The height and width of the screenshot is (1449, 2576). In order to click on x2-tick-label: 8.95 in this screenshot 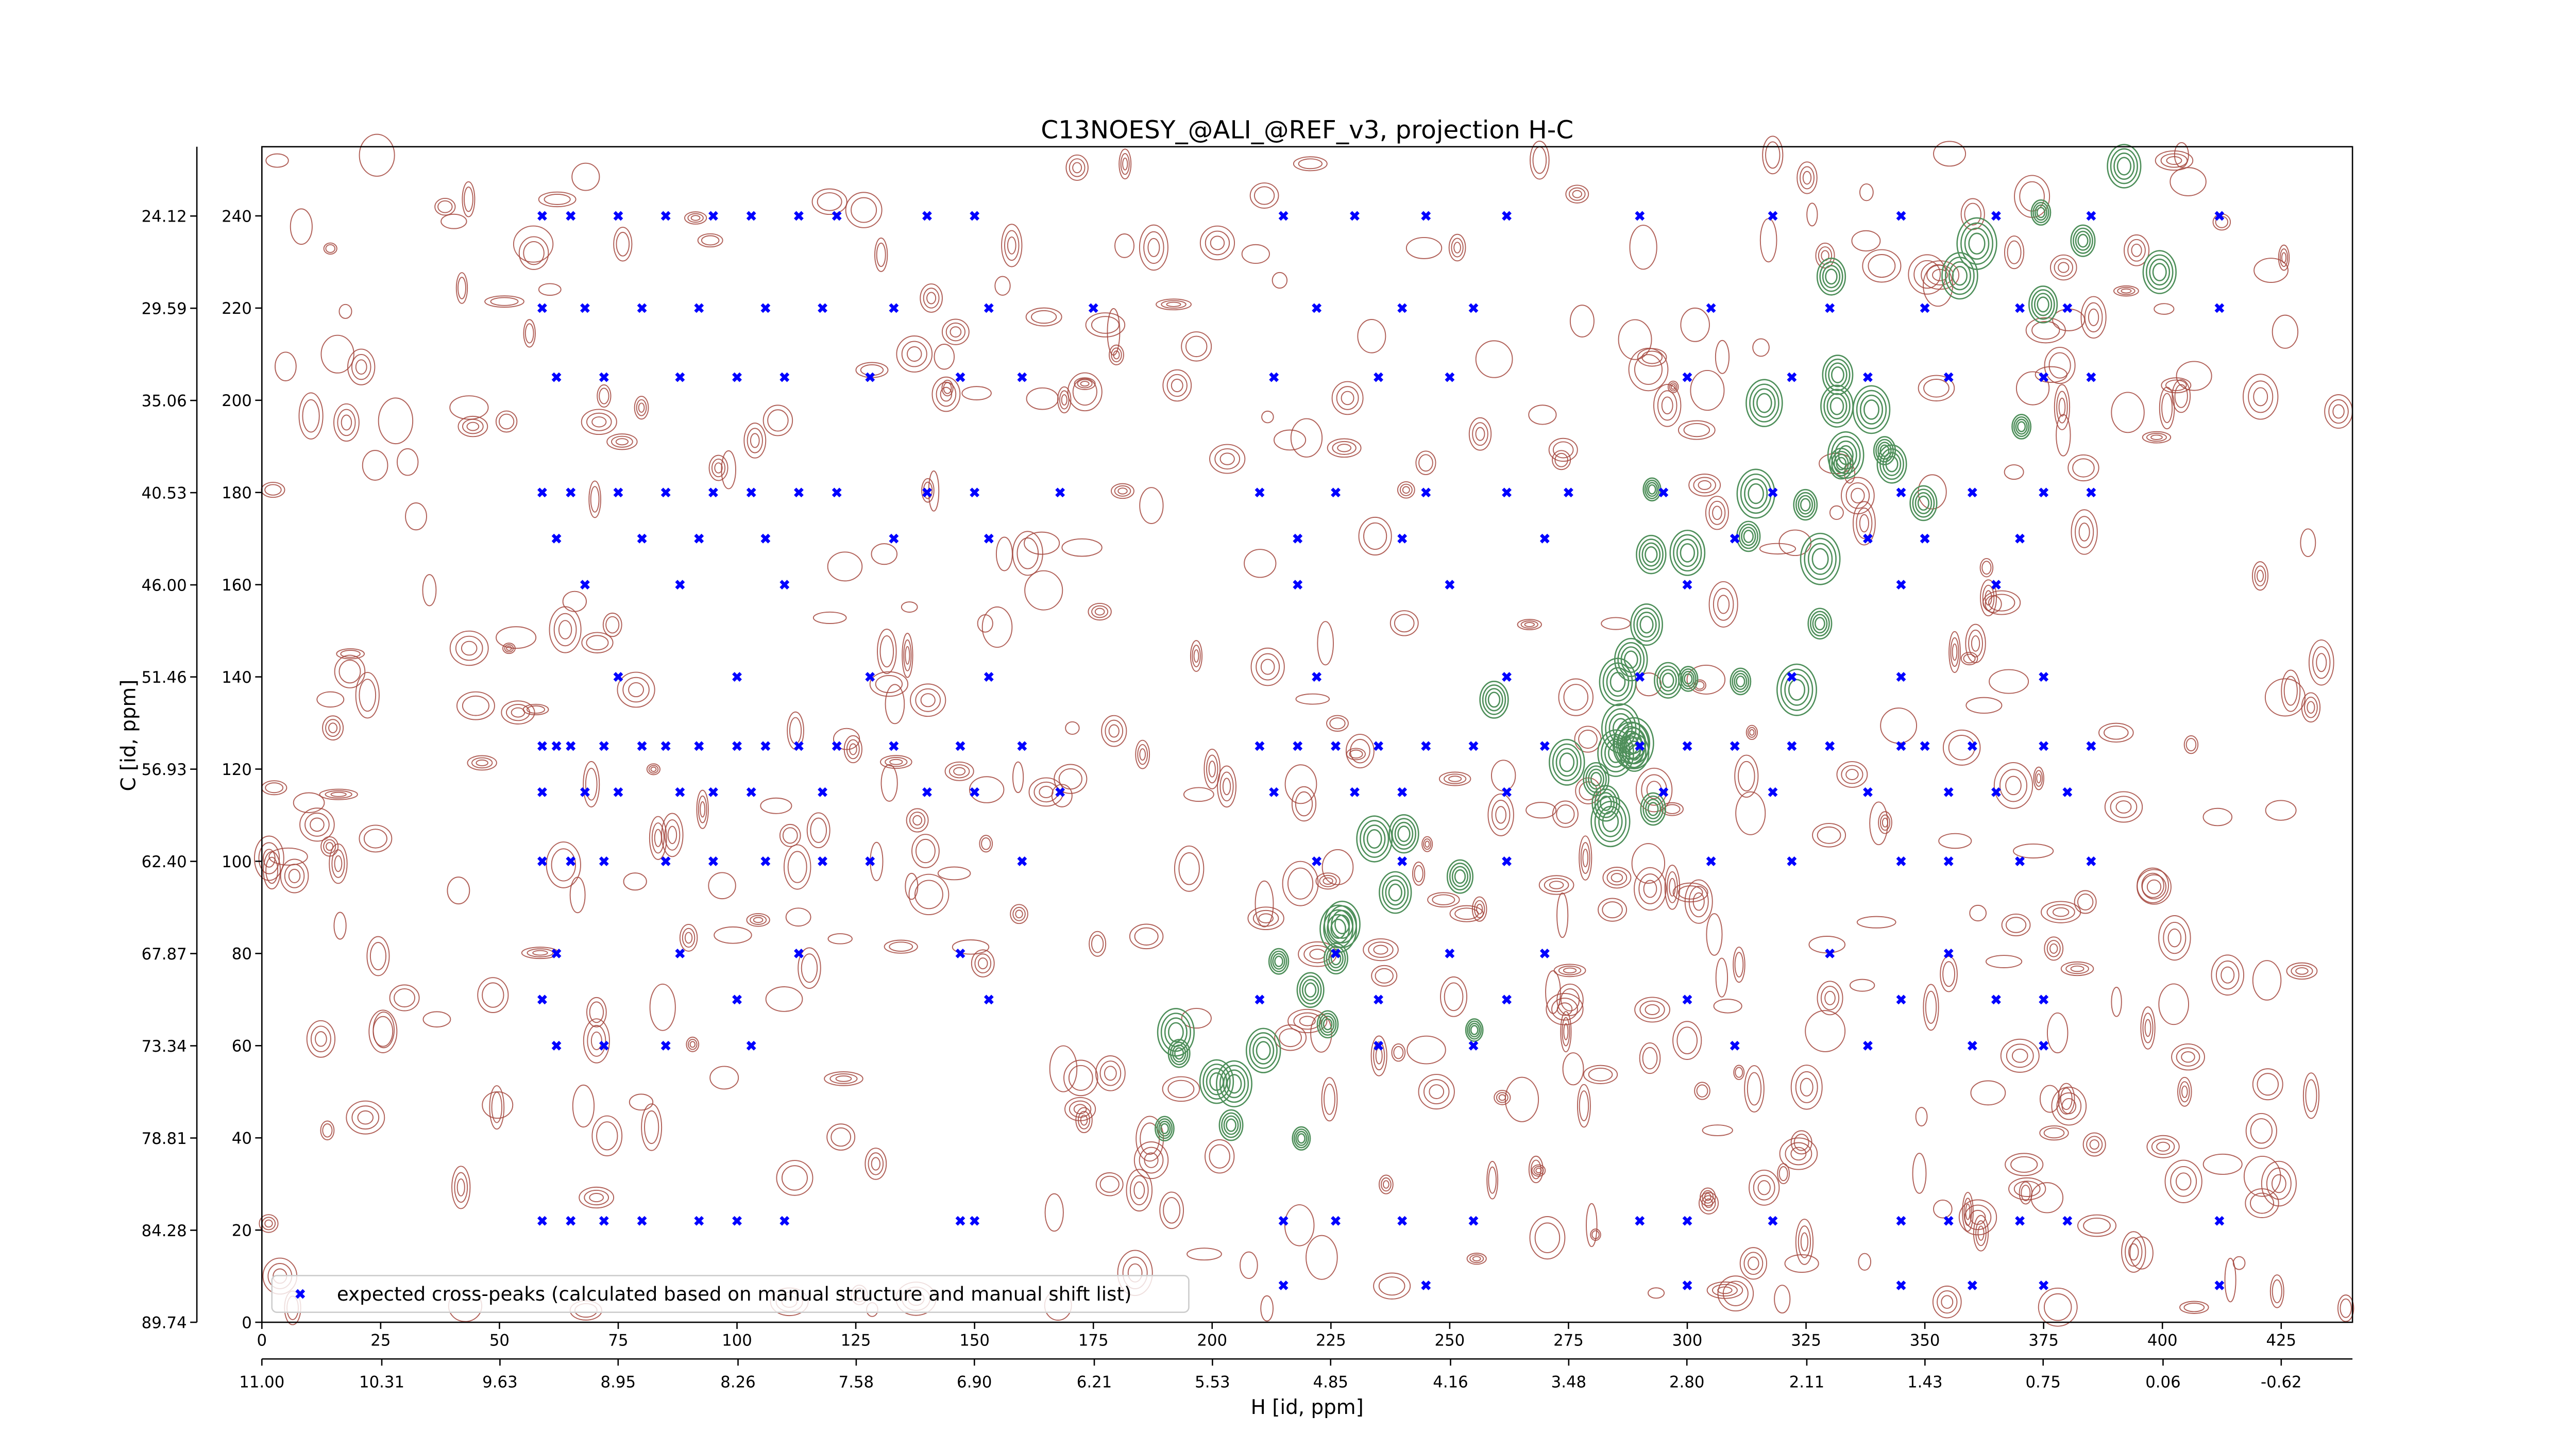, I will do `click(619, 1382)`.